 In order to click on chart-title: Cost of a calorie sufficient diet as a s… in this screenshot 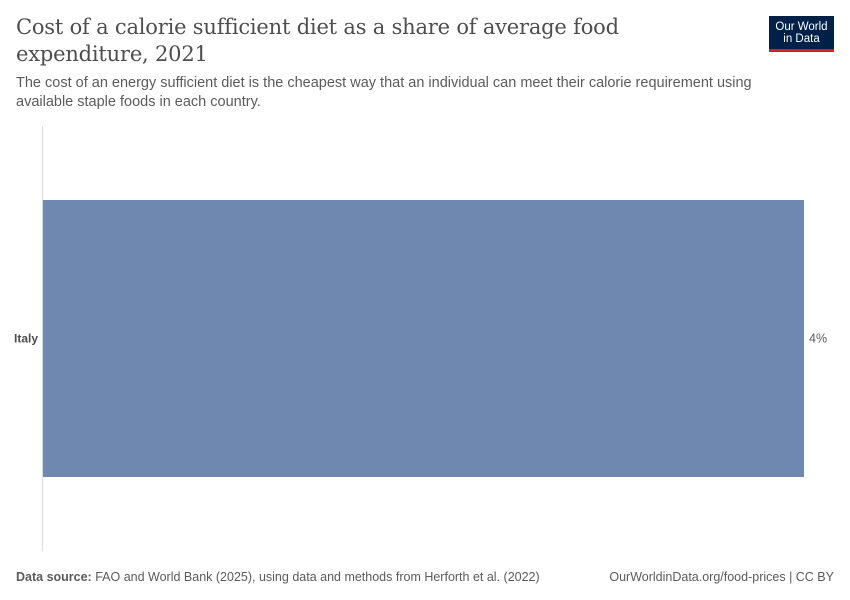, I will do `click(317, 40)`.